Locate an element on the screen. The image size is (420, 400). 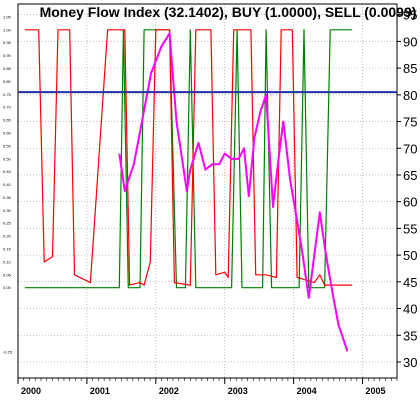
left-tick-label: 0.95 is located at coordinates (7, 42).